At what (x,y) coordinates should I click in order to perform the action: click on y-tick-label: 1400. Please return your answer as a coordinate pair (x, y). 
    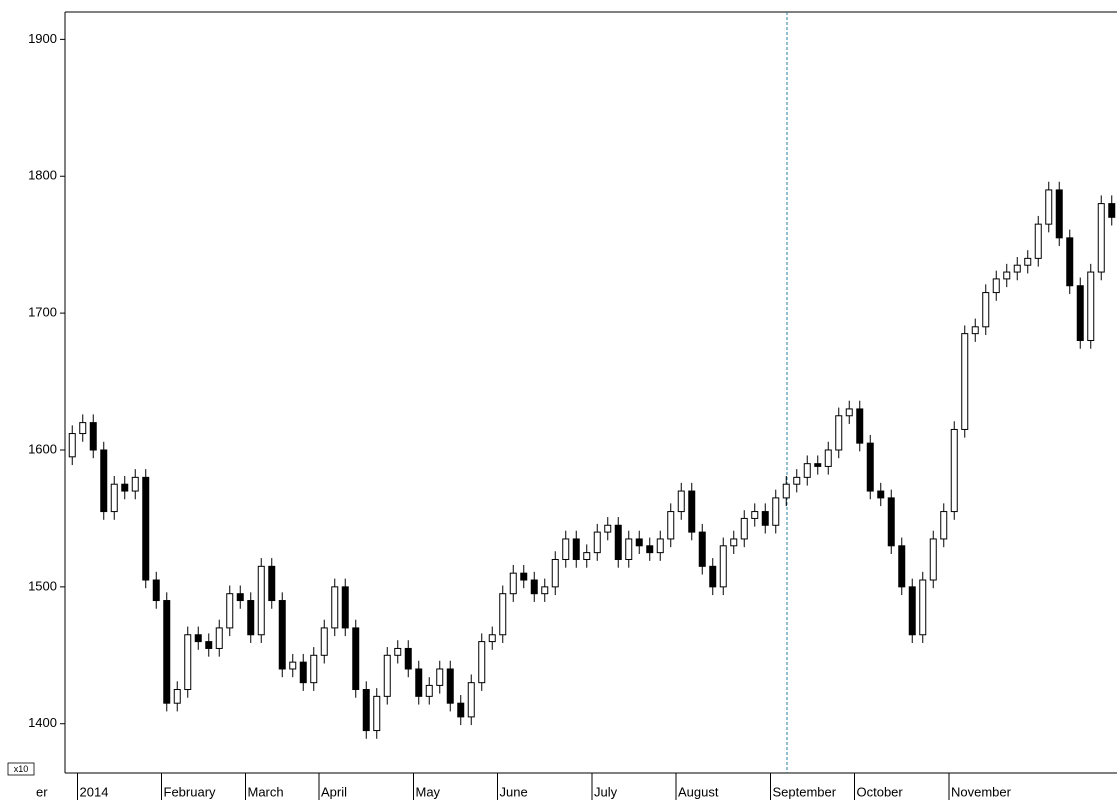
    Looking at the image, I should click on (42, 722).